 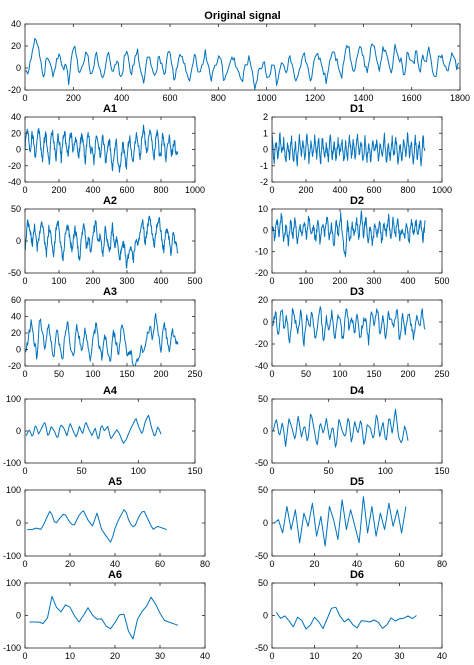 I want to click on x-tick-label: 600, so click(x=169, y=98).